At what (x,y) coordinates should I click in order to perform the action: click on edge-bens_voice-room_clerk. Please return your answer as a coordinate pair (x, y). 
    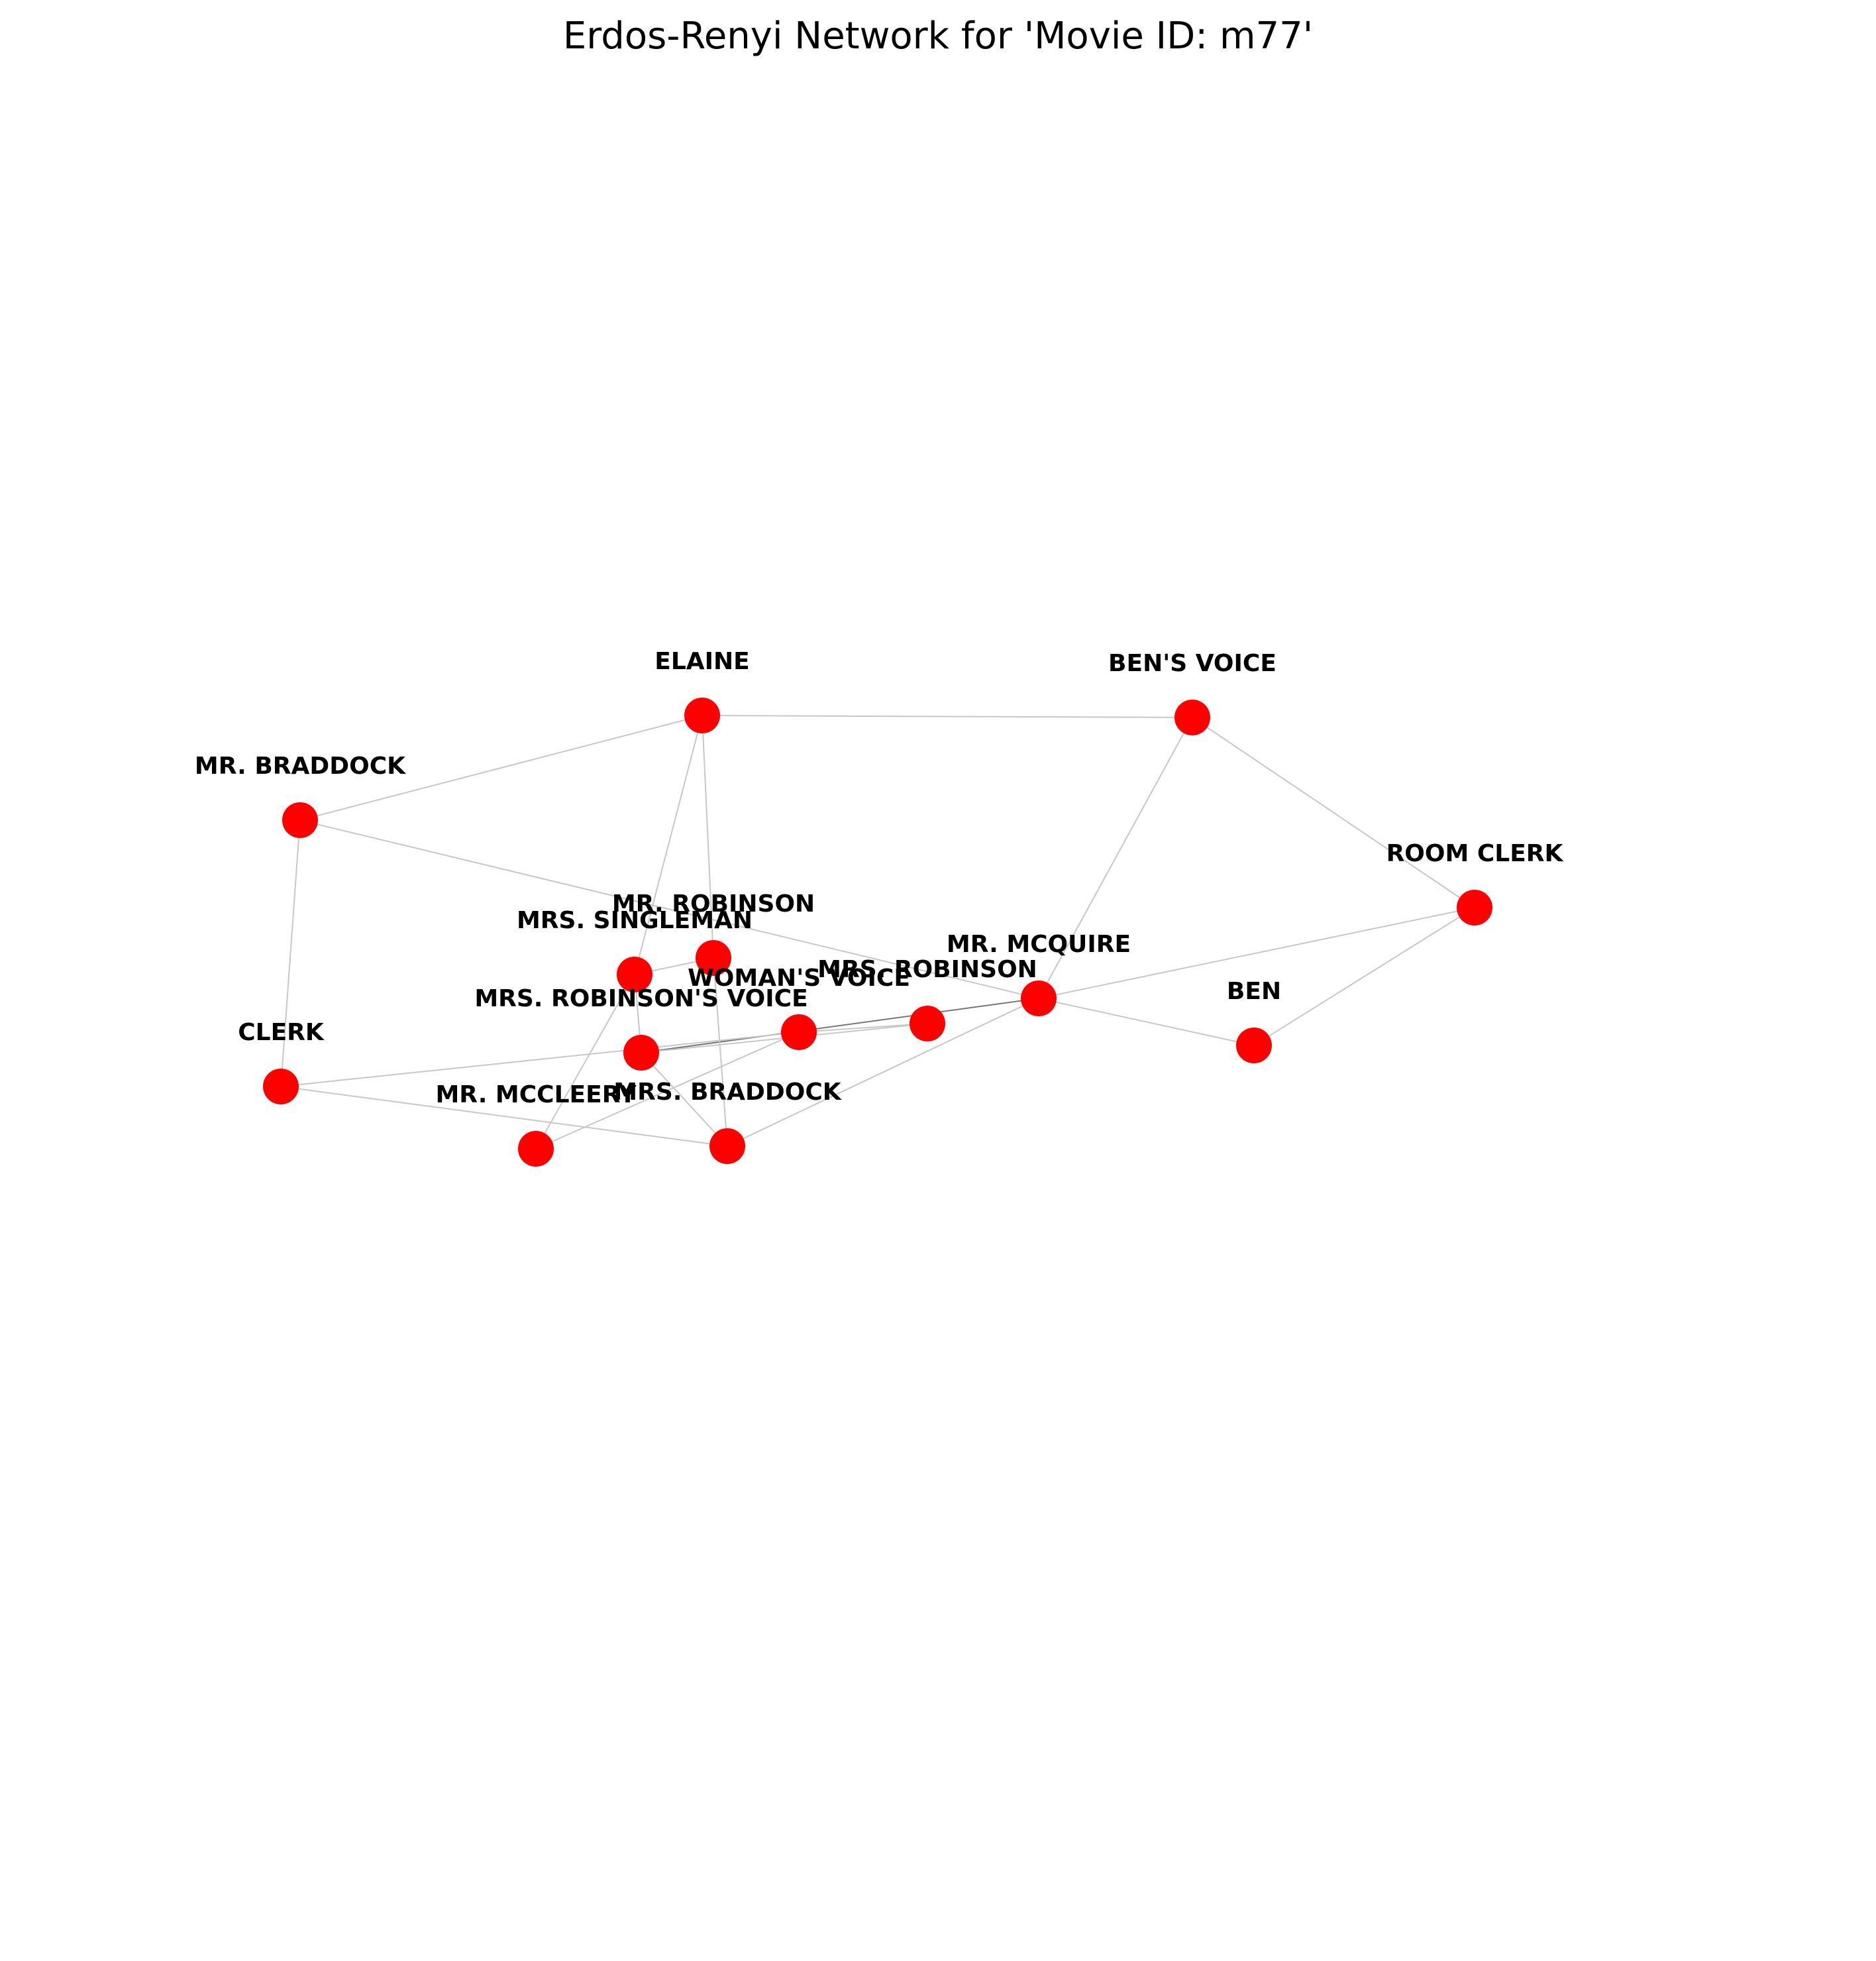
    Looking at the image, I should click on (1333, 813).